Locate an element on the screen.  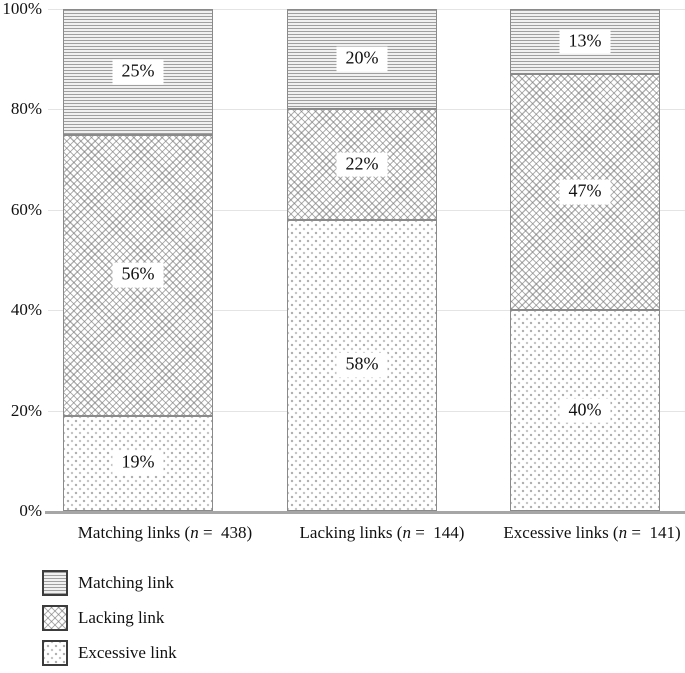
legend-item-hlines: Matching link is located at coordinates (142, 583).